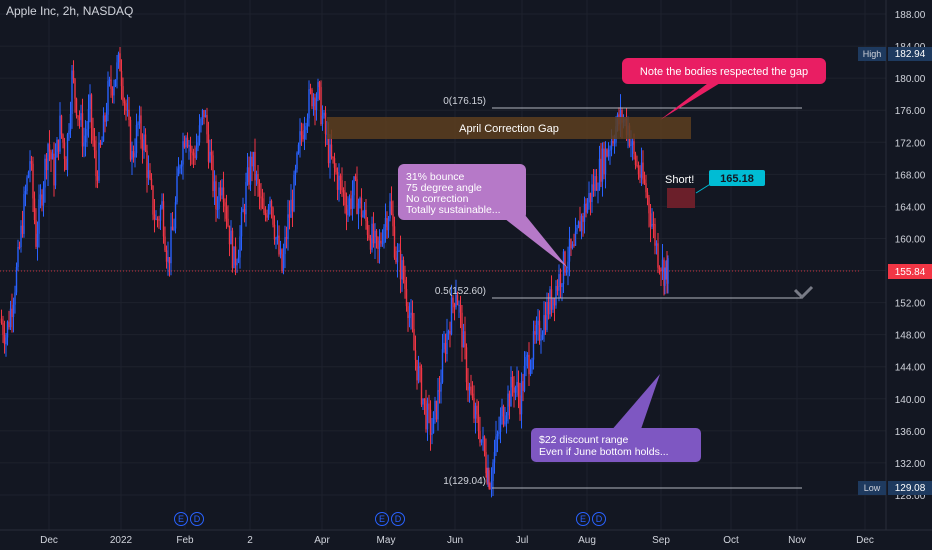  I want to click on time-axis: Dec 2022 Feb 2 Apr May Jun Jul Aug Sep Oct Nov Dec, so click(457, 540).